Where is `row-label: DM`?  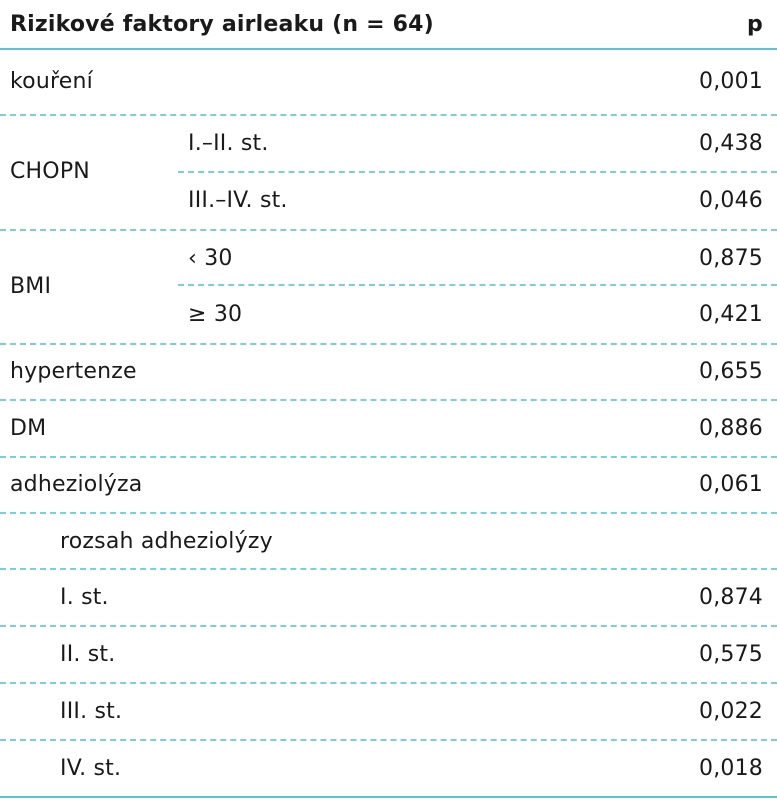 row-label: DM is located at coordinates (28, 428).